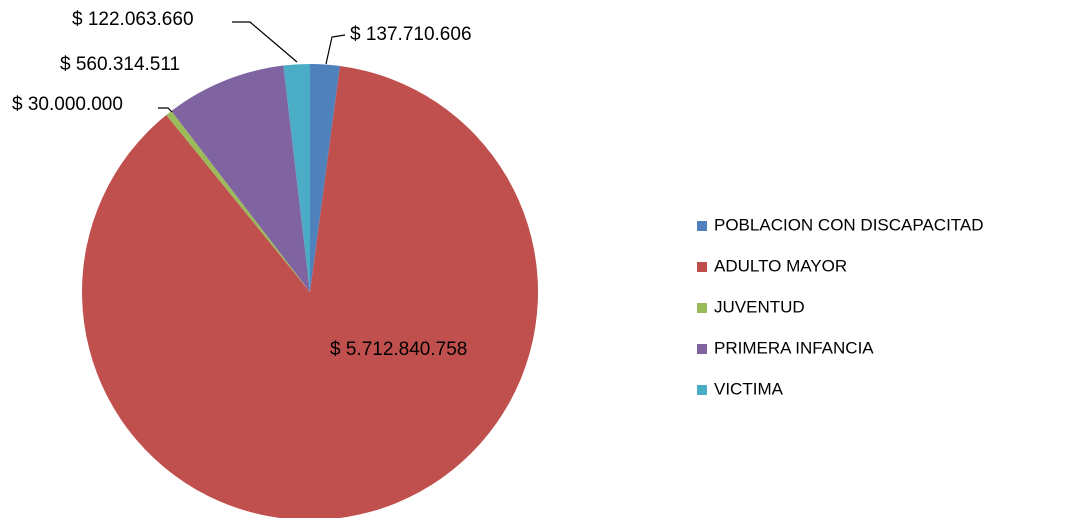 Image resolution: width=1077 pixels, height=518 pixels. What do you see at coordinates (133, 19) in the screenshot?
I see `data-label: $ 122.063.660` at bounding box center [133, 19].